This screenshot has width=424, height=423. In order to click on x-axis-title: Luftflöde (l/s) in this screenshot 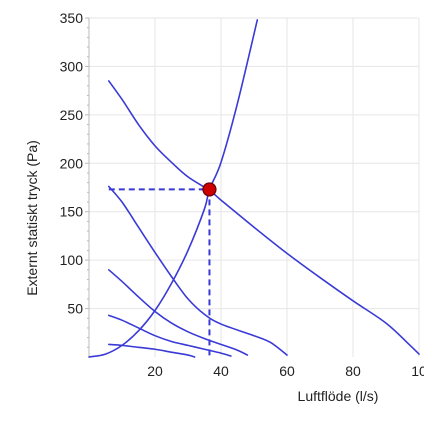, I will do `click(338, 396)`.